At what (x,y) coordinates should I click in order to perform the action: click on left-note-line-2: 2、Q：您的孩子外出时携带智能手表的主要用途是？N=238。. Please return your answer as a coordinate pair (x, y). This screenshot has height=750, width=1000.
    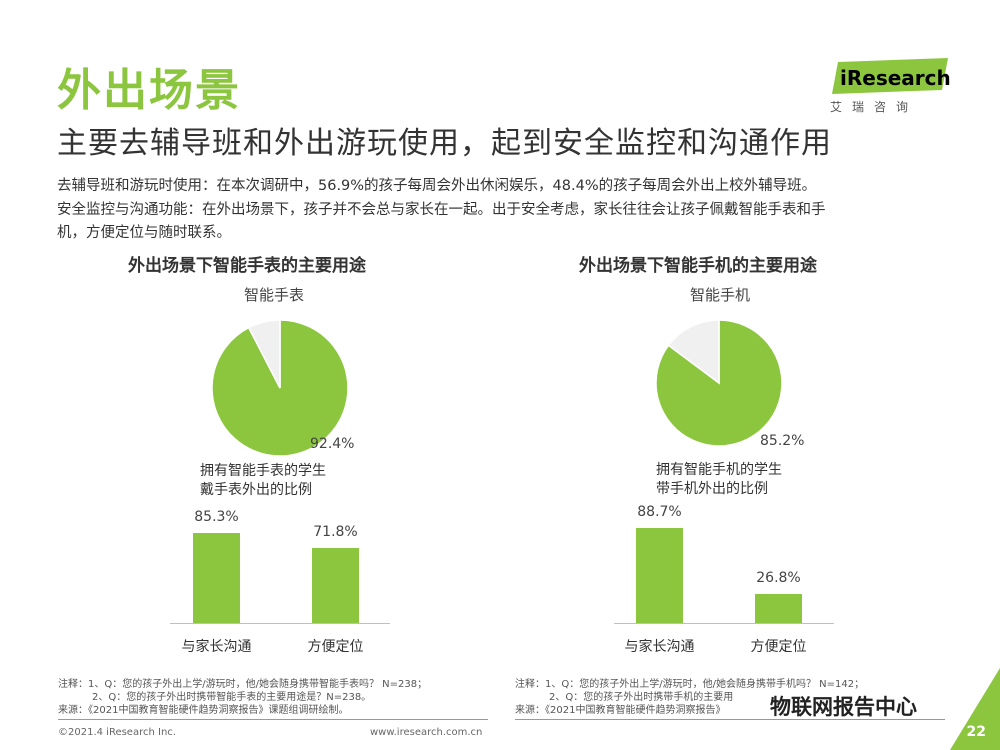
    Looking at the image, I should click on (232, 697).